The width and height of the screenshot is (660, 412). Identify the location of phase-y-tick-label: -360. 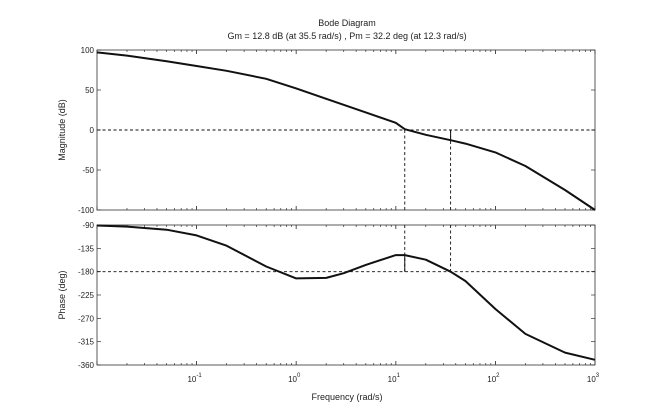
(86, 365).